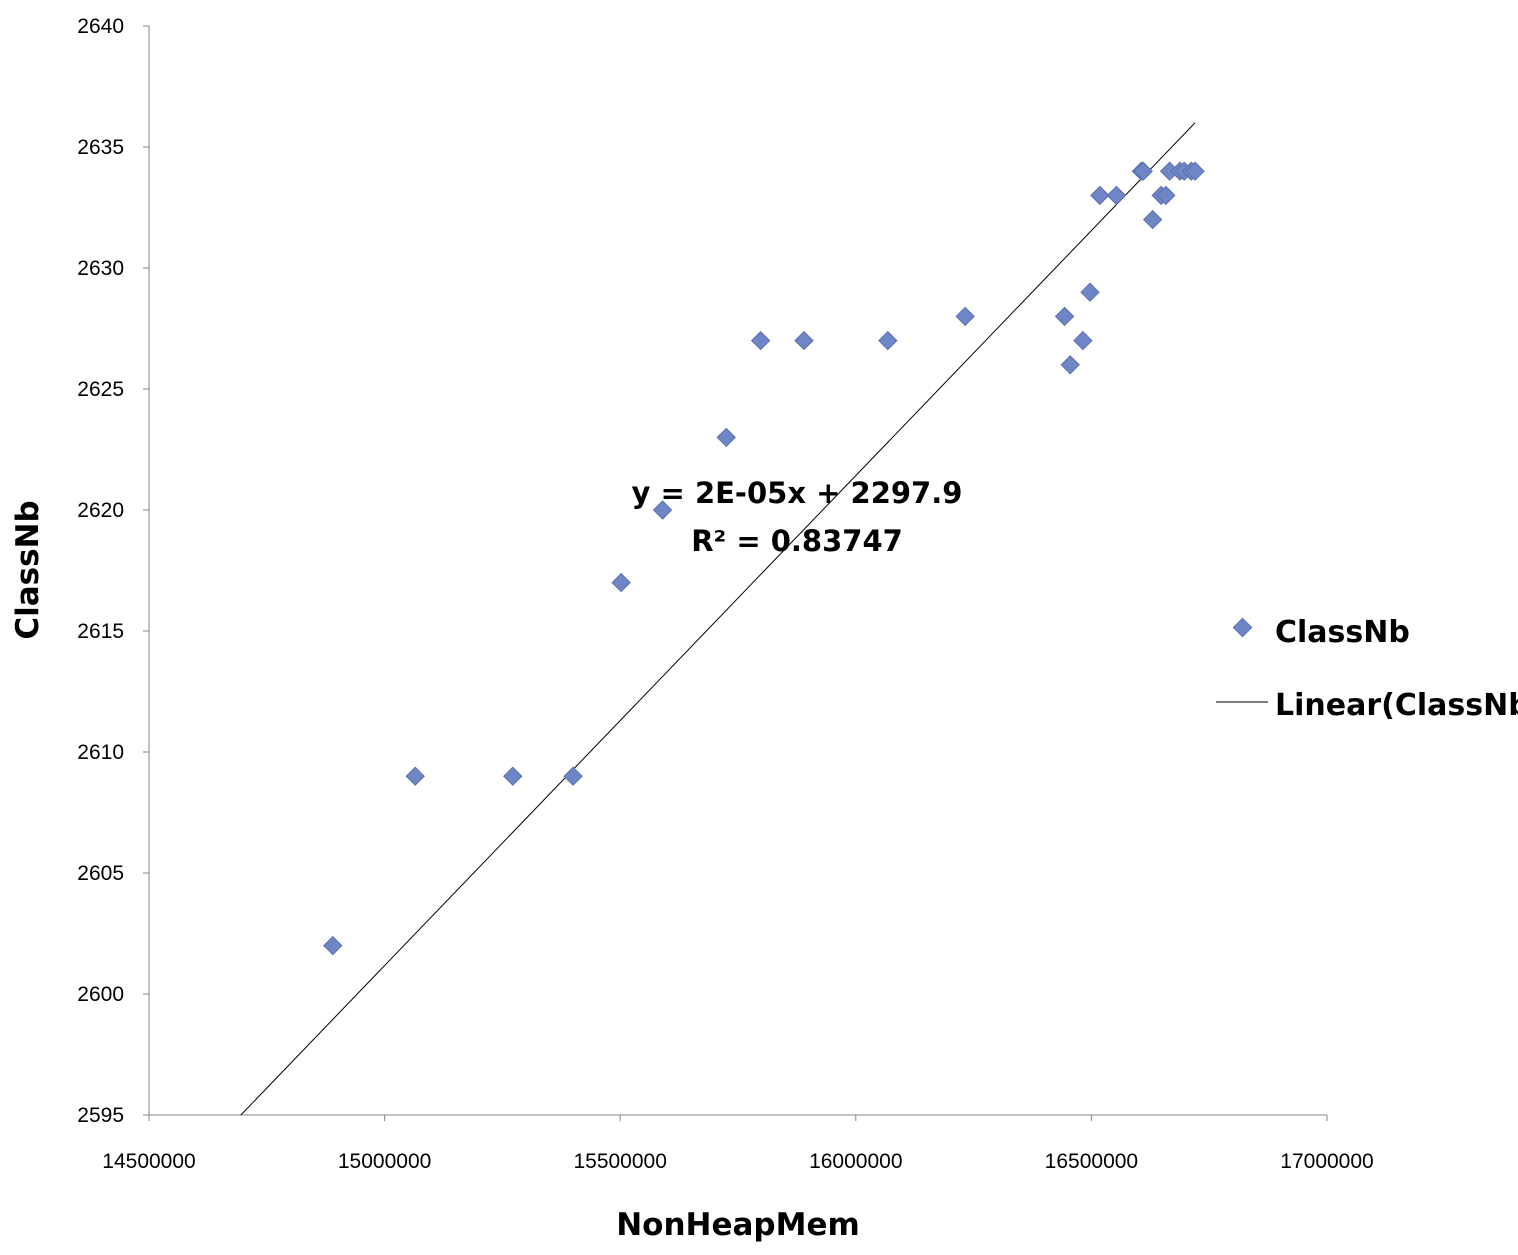 The image size is (1518, 1255). Describe the element at coordinates (384, 1161) in the screenshot. I see `x-tick-label: 15000000` at that location.